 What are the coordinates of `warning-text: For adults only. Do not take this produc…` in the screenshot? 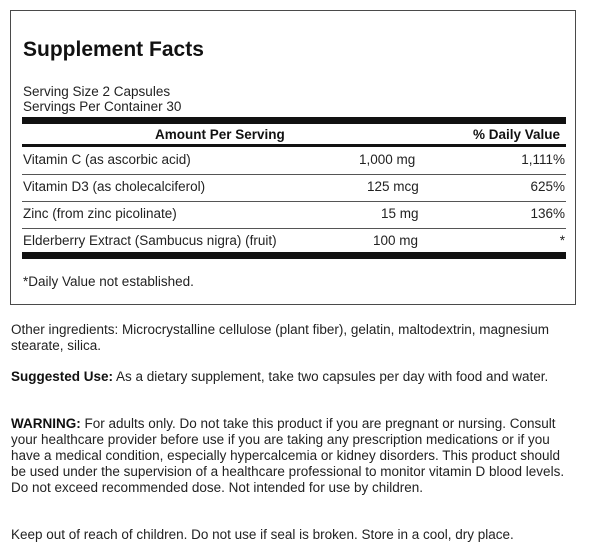 It's located at (288, 455).